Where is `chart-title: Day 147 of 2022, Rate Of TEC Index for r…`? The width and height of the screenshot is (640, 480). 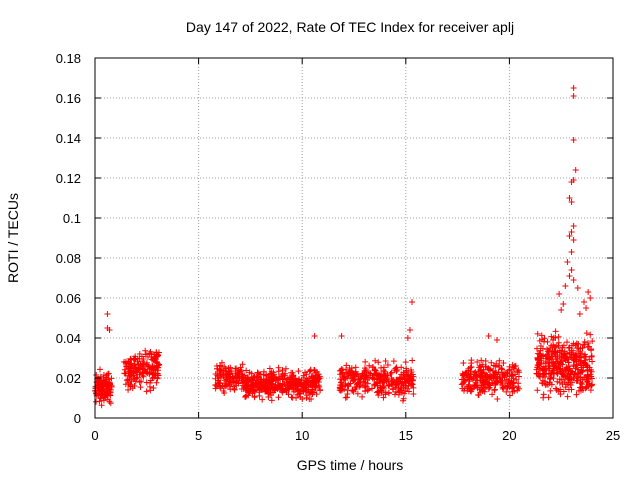 chart-title: Day 147 of 2022, Rate Of TEC Index for r… is located at coordinates (350, 27).